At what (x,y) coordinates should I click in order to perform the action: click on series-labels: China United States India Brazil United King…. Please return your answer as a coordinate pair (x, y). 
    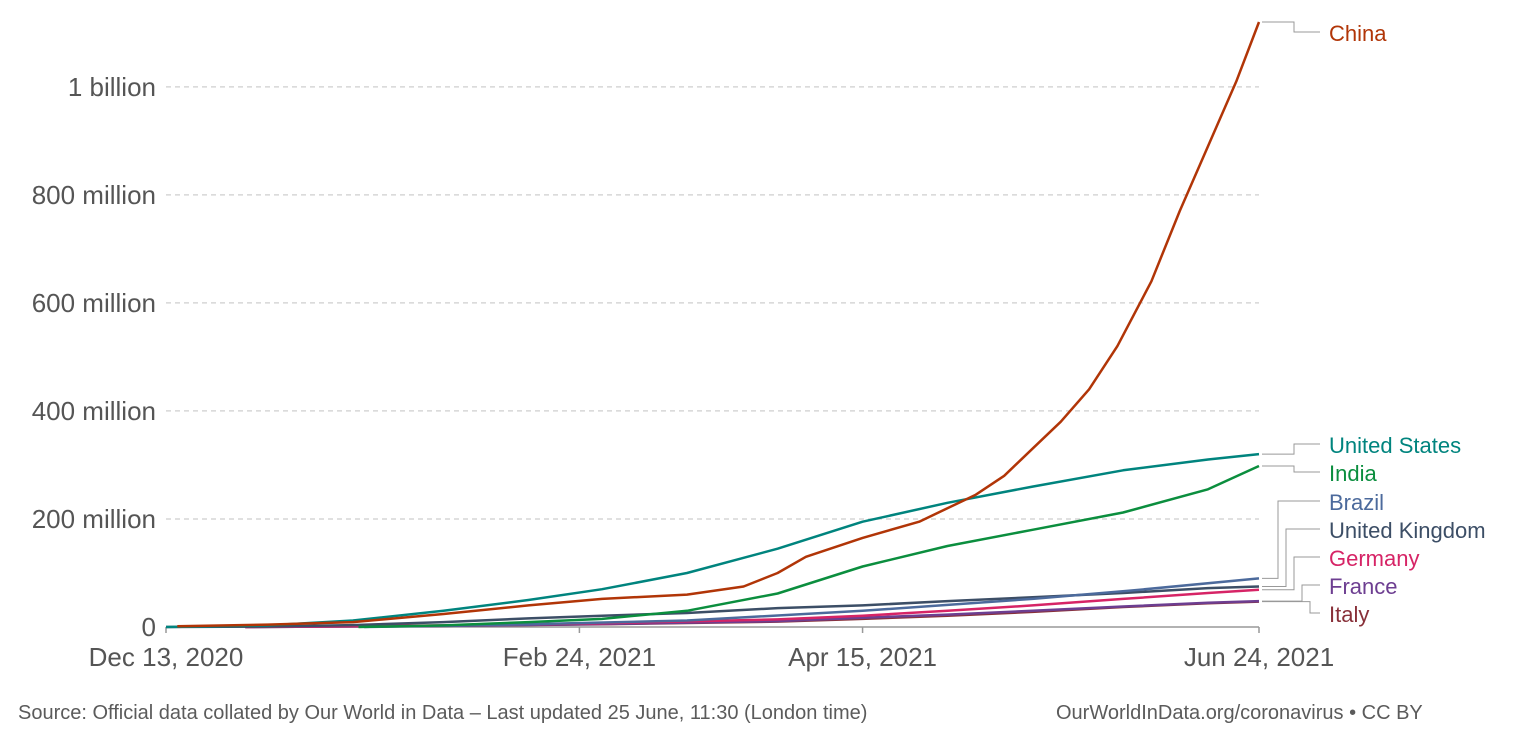
    Looking at the image, I should click on (1374, 324).